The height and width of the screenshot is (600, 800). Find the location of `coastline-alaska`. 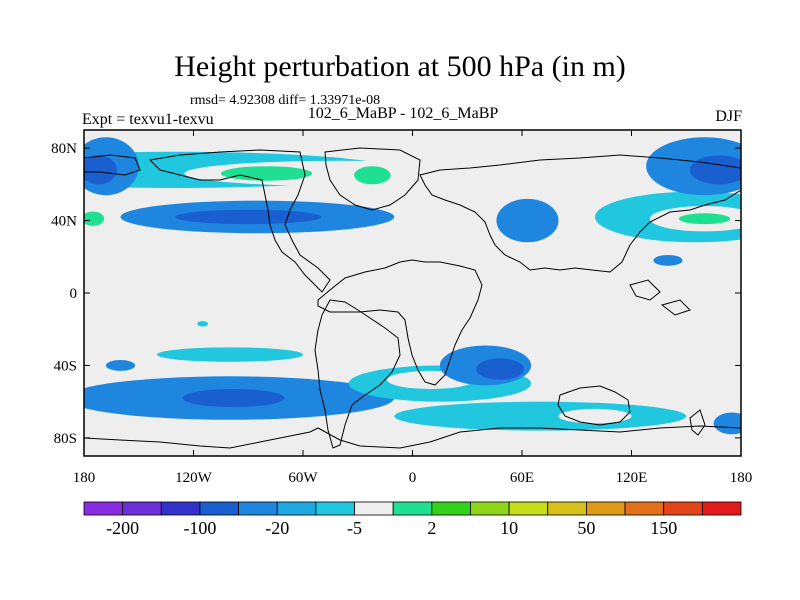

coastline-alaska is located at coordinates (112, 165).